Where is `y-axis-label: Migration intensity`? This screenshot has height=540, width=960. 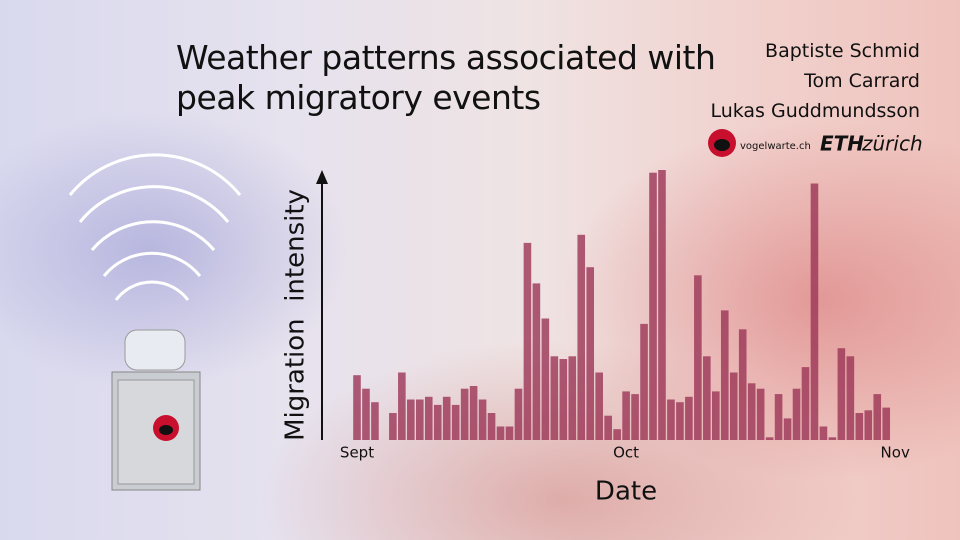 y-axis-label: Migration intensity is located at coordinates (296, 315).